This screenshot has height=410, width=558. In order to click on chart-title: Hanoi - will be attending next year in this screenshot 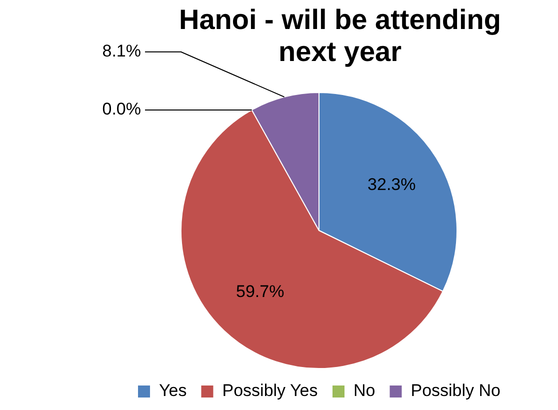, I will do `click(340, 36)`.